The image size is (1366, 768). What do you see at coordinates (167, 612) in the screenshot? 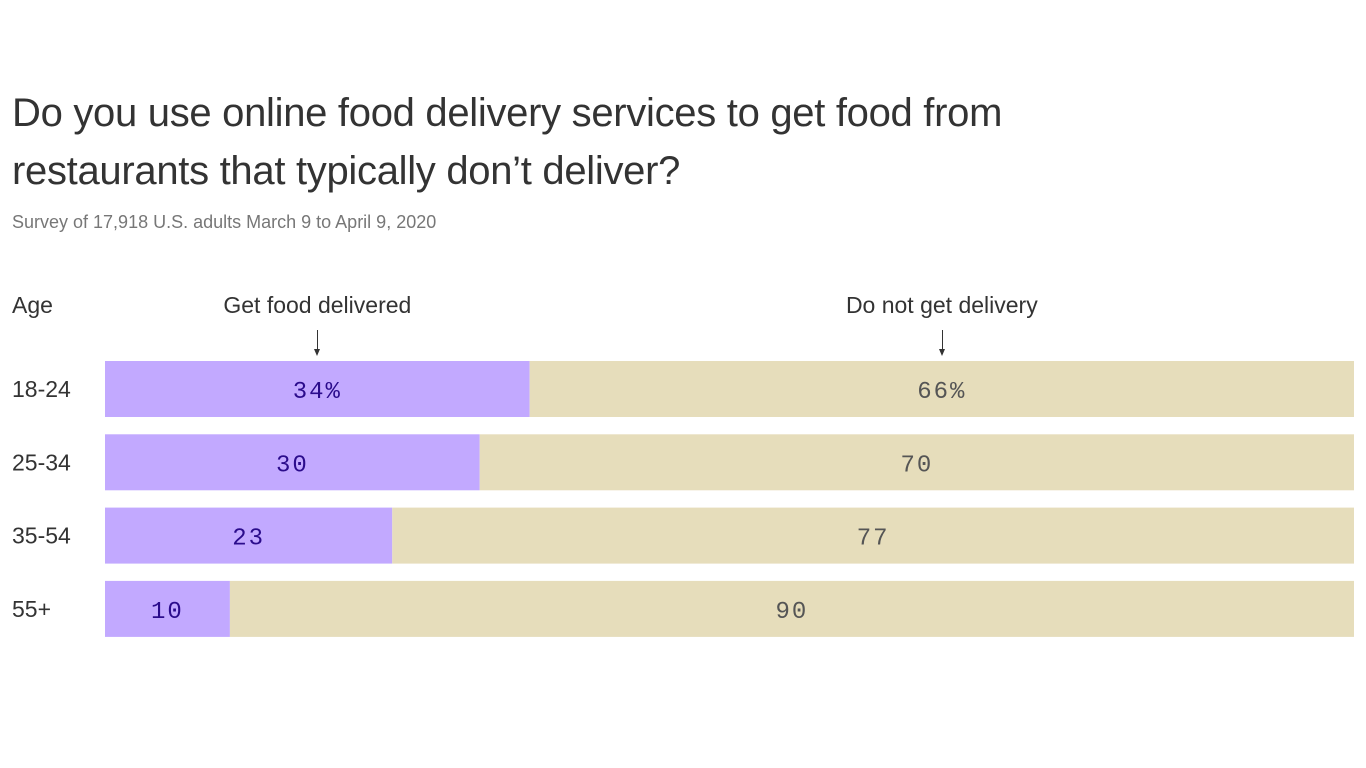
I see `data-label: 10` at bounding box center [167, 612].